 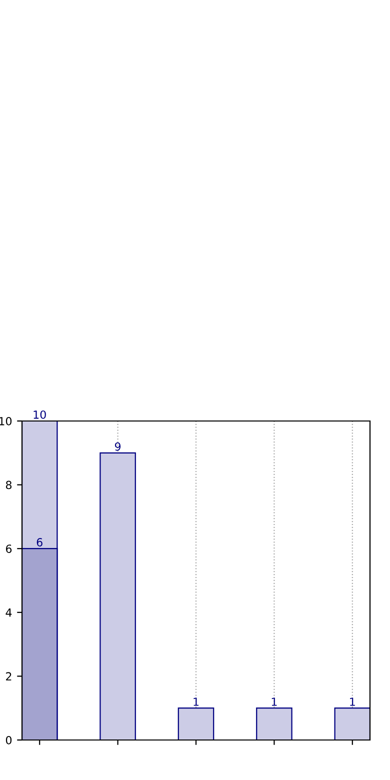 I want to click on y-tick-label: 6, so click(x=9, y=548).